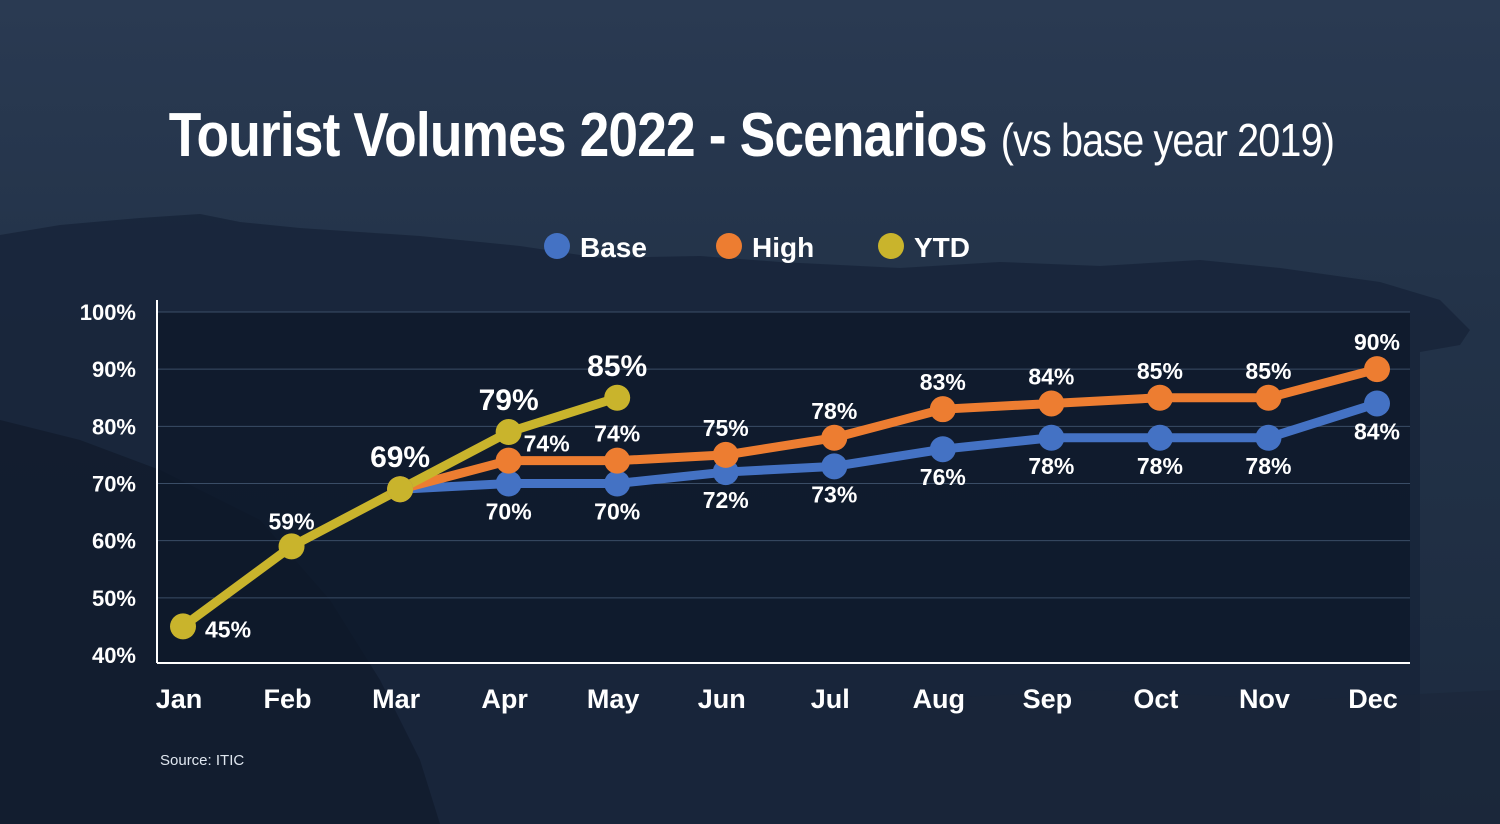  Describe the element at coordinates (557, 246) in the screenshot. I see `legend-marker-base` at that location.